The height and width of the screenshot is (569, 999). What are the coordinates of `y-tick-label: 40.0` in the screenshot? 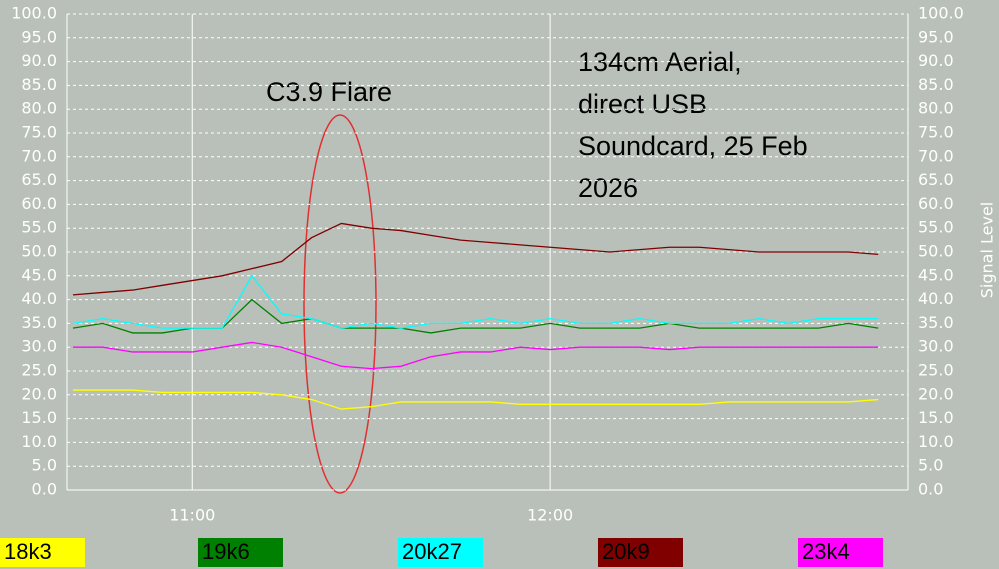 It's located at (39, 298).